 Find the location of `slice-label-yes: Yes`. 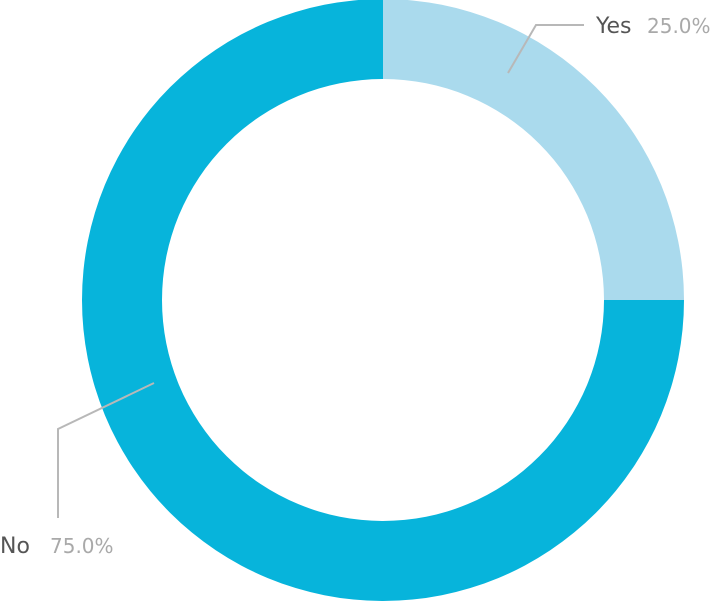

slice-label-yes: Yes is located at coordinates (613, 26).